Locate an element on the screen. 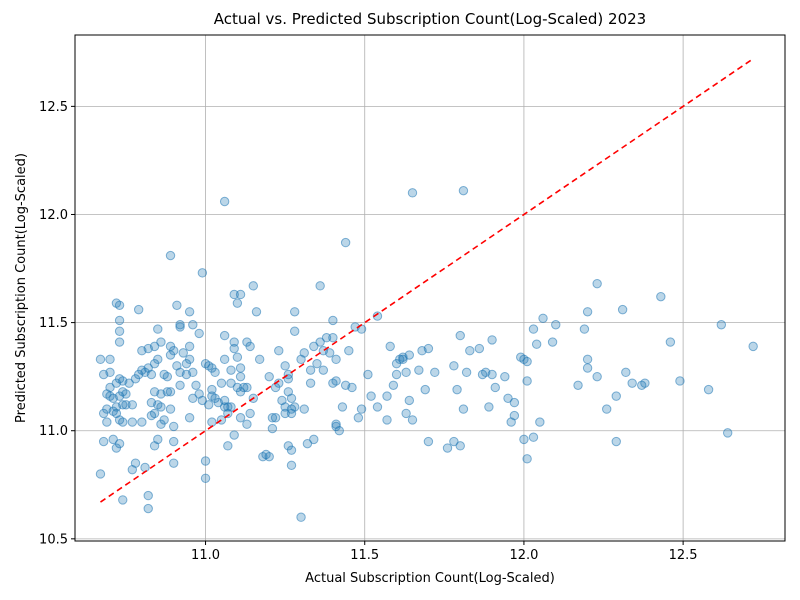  x-tick-label: 12.0 is located at coordinates (523, 555).